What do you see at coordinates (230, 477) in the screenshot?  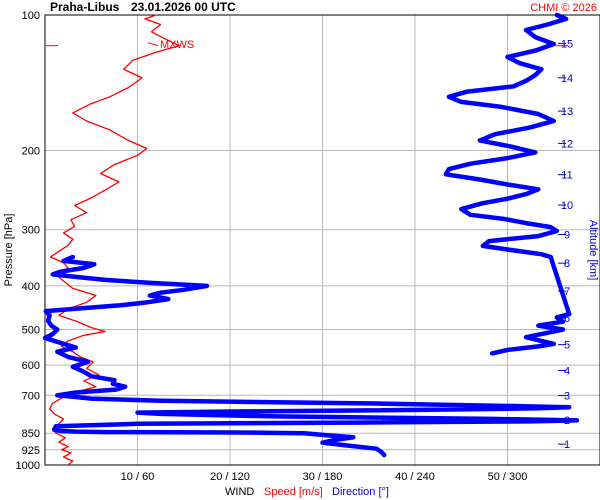 I see `wind-tick-label: 20 / 120` at bounding box center [230, 477].